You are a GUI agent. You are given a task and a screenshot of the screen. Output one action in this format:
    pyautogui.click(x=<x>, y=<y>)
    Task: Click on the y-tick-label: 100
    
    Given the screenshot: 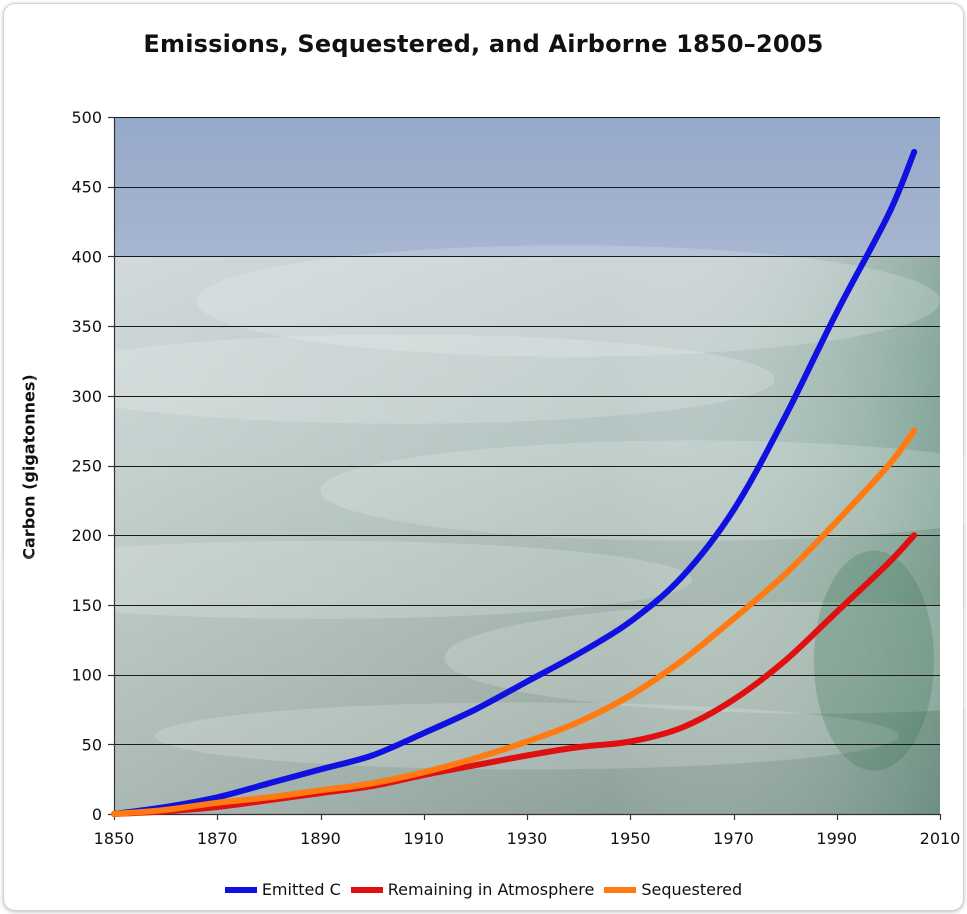 What is the action you would take?
    pyautogui.click(x=86, y=675)
    